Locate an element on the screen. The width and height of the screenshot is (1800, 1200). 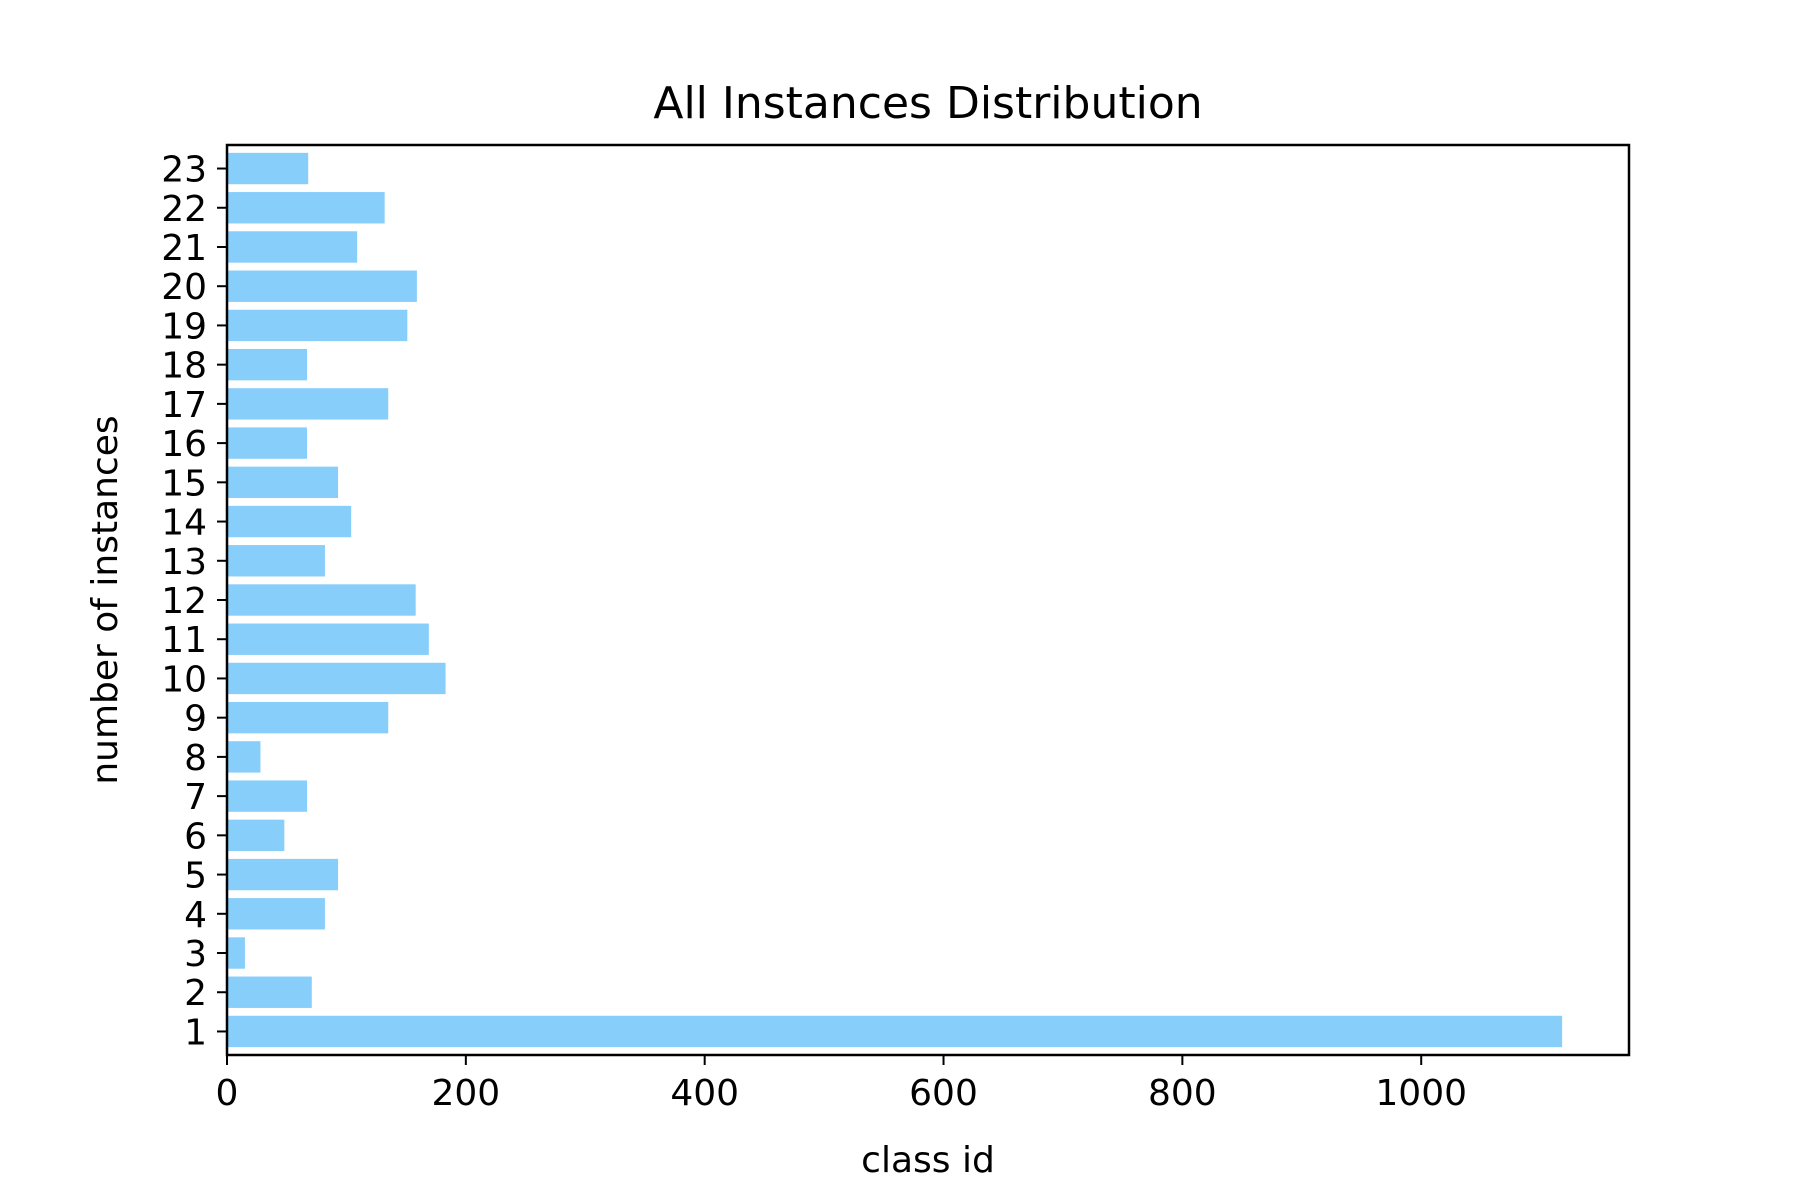
y-tick-label: 5 is located at coordinates (195, 876).